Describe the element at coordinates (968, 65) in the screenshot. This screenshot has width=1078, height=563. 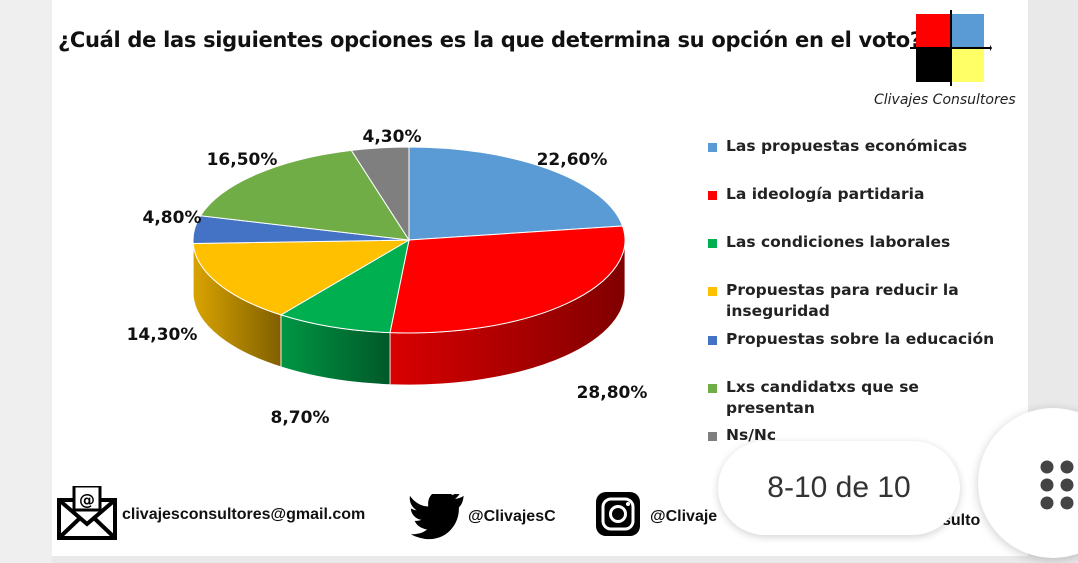
I see `logo-yellow-square` at that location.